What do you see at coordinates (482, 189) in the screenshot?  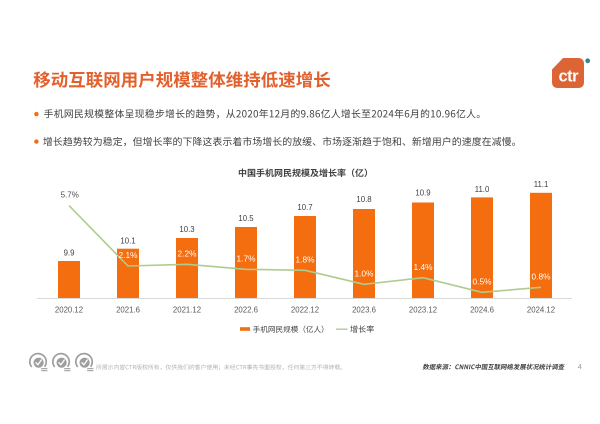 I see `svg-text: 11.0` at bounding box center [482, 189].